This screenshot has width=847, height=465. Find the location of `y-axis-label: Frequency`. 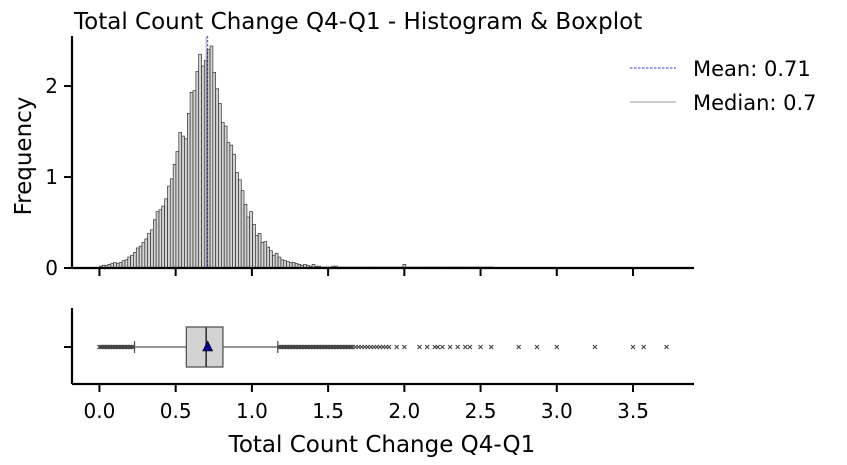

y-axis-label: Frequency is located at coordinates (24, 156).